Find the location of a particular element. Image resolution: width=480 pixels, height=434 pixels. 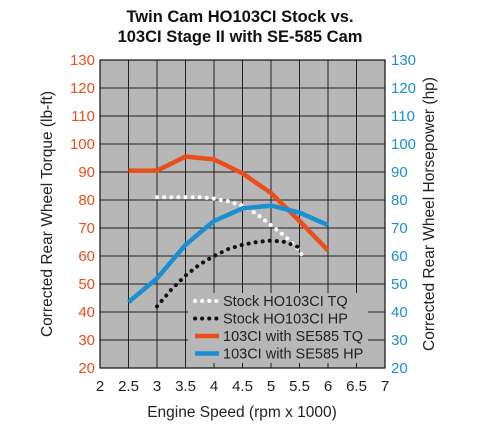

chart-title-line2: 103CI Stage II with SE-585 Cam is located at coordinates (240, 37).